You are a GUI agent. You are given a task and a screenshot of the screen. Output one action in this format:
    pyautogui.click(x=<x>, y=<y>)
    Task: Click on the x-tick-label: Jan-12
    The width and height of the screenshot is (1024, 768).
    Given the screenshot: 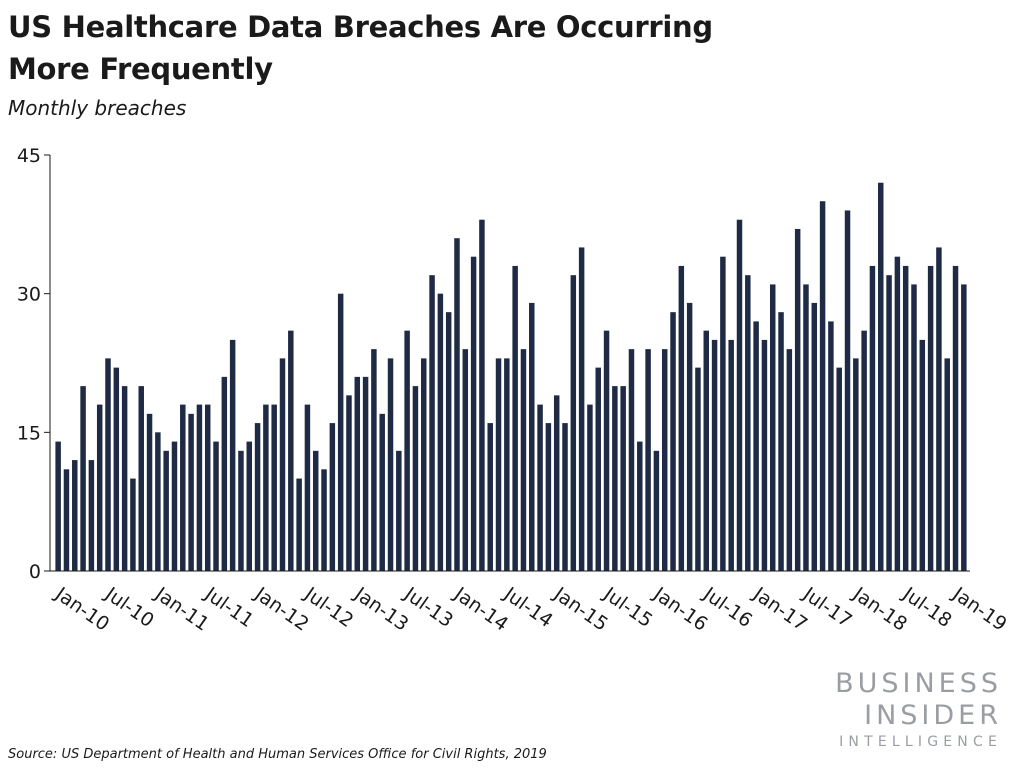 What is the action you would take?
    pyautogui.click(x=281, y=609)
    